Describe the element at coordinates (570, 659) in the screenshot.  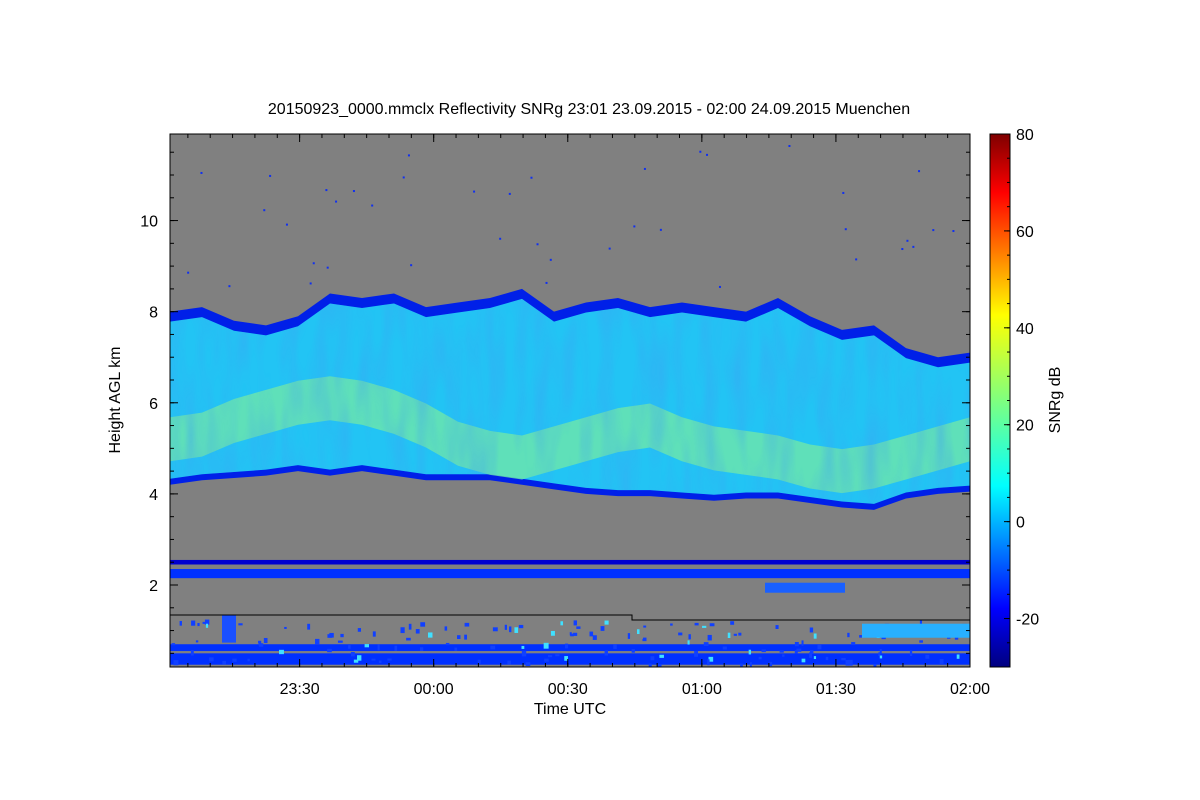
I see `low-band` at that location.